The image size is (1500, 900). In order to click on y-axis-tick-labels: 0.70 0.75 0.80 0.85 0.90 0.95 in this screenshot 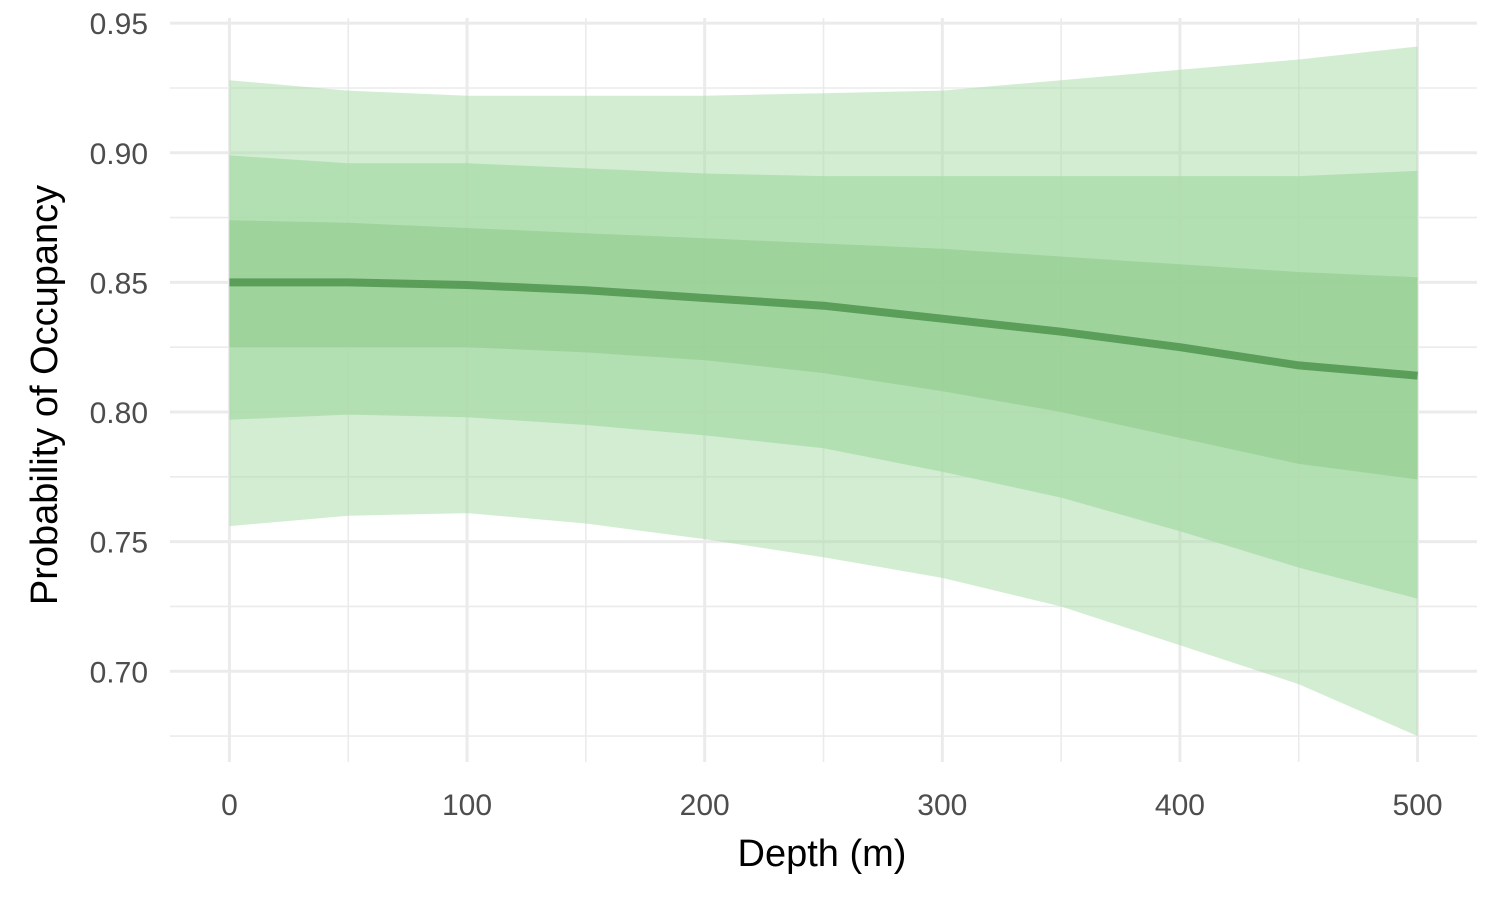, I will do `click(119, 348)`.